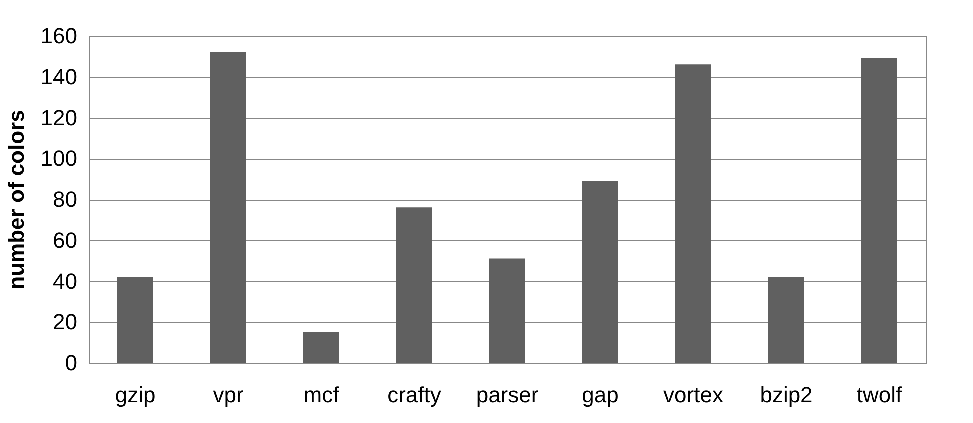 The image size is (973, 423). What do you see at coordinates (507, 395) in the screenshot?
I see `x-tick-label: parser` at bounding box center [507, 395].